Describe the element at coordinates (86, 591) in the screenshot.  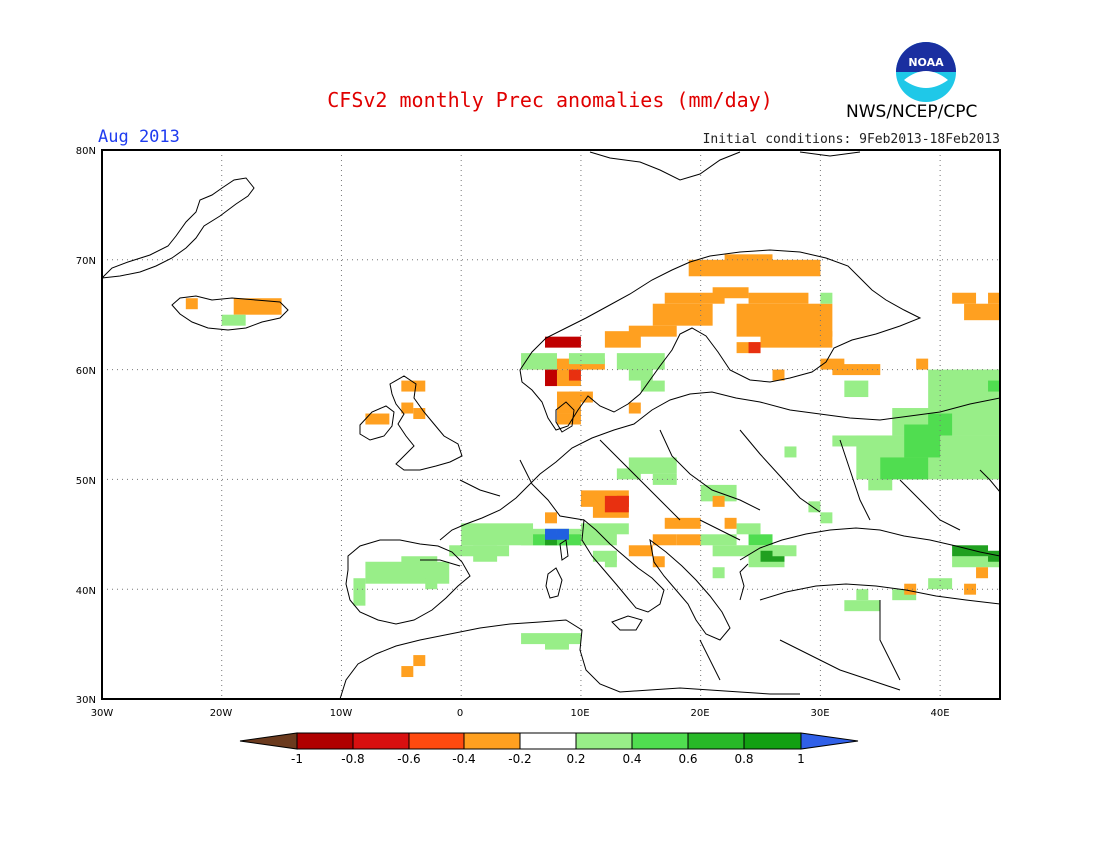
I see `lat-label: 40N` at that location.